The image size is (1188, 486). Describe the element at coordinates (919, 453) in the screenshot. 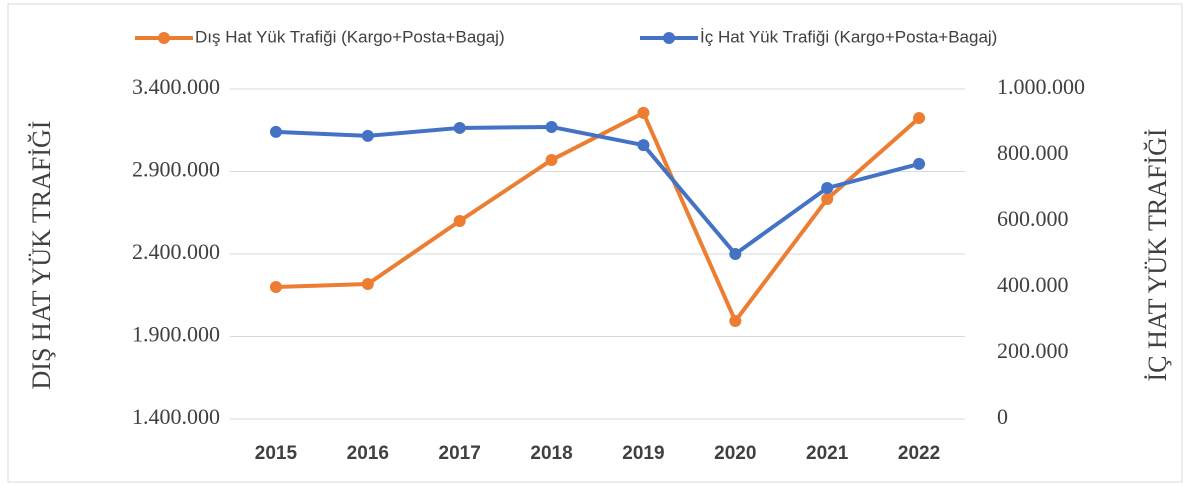

I see `x-tick-label: 2022` at that location.